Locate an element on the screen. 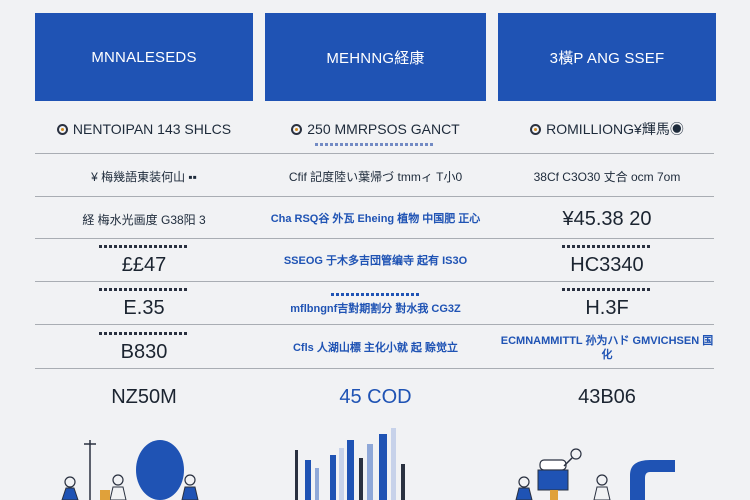  blue-s-shape is located at coordinates (652, 480).